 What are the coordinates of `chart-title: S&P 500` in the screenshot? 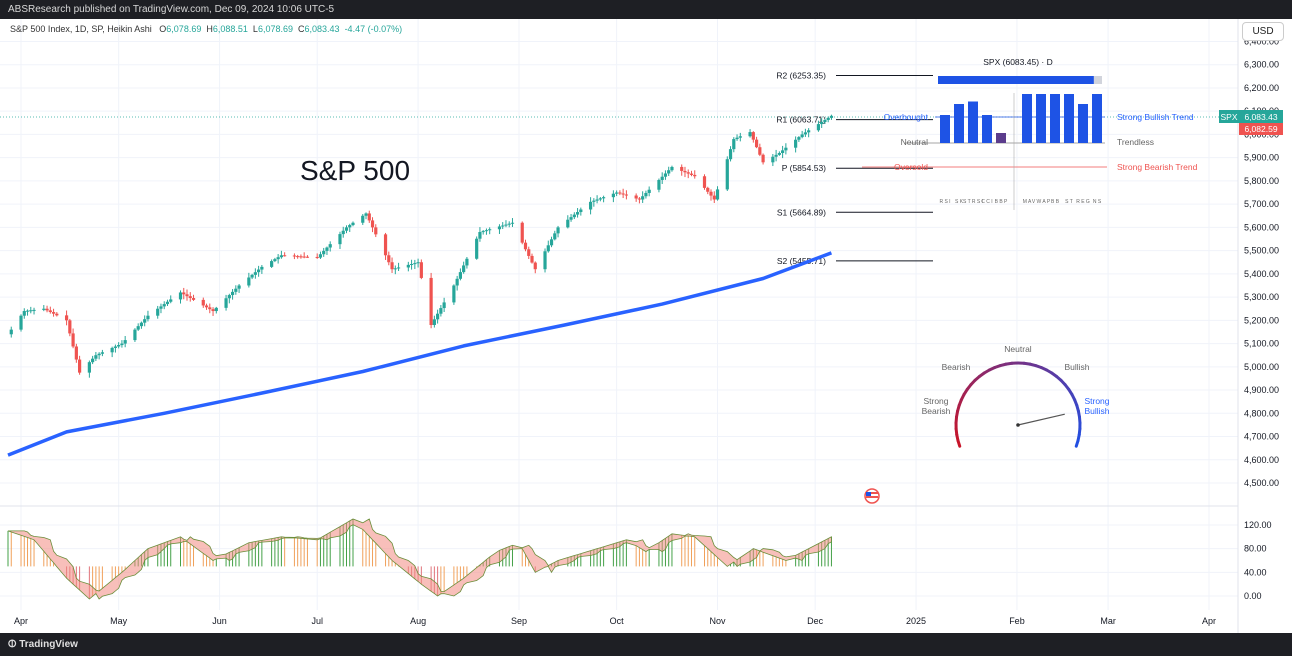 It's located at (355, 170).